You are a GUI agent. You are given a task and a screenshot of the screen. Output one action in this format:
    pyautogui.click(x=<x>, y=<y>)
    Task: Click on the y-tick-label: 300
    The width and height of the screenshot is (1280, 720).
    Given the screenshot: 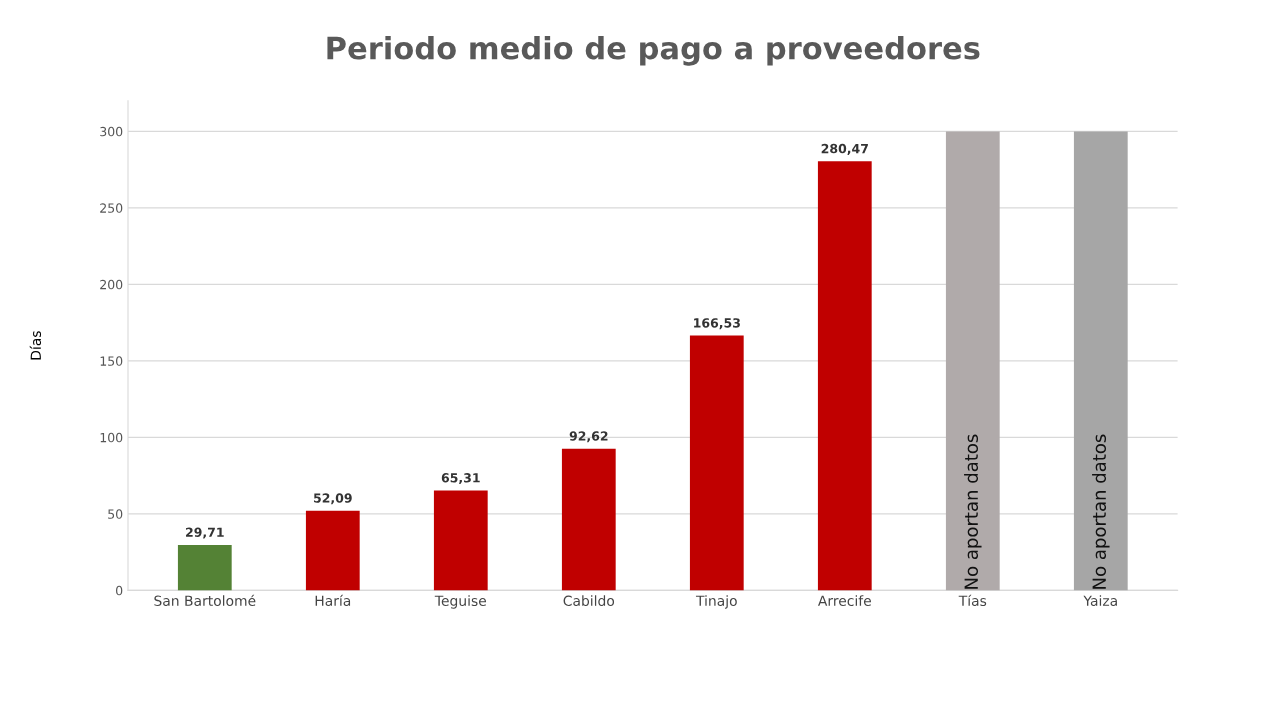 What is the action you would take?
    pyautogui.click(x=111, y=131)
    